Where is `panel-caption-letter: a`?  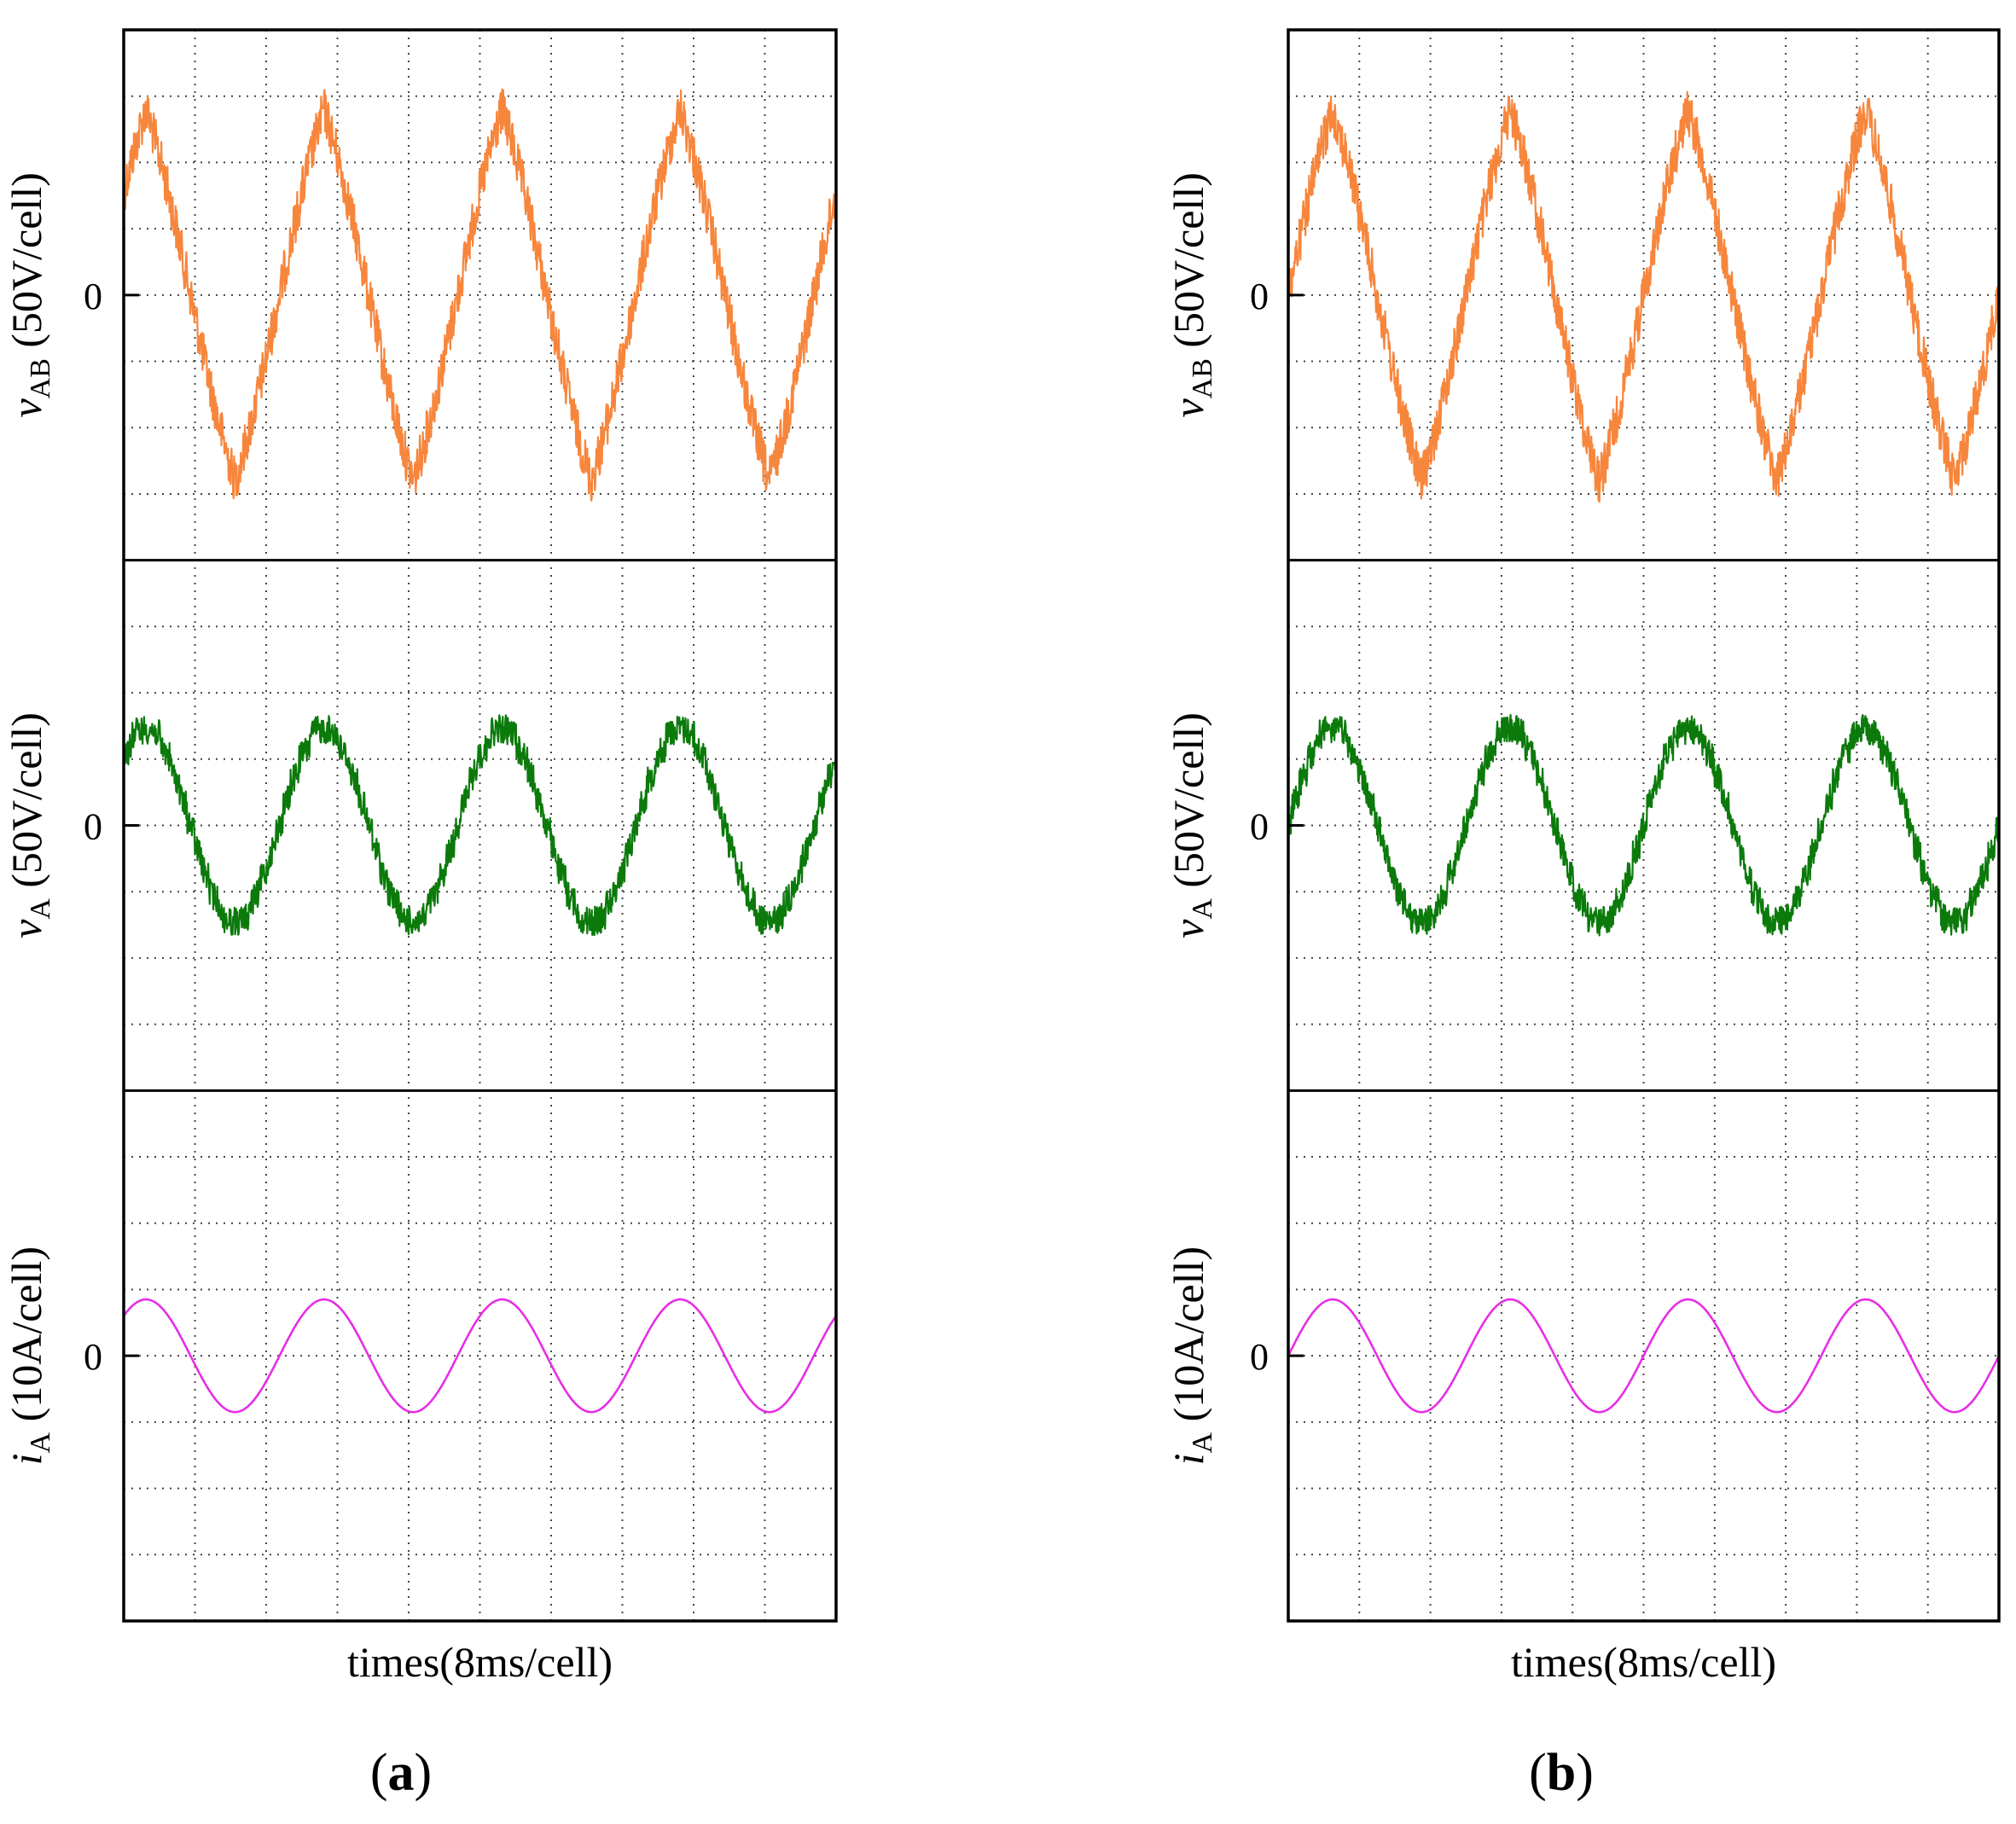 panel-caption-letter: a is located at coordinates (401, 1773).